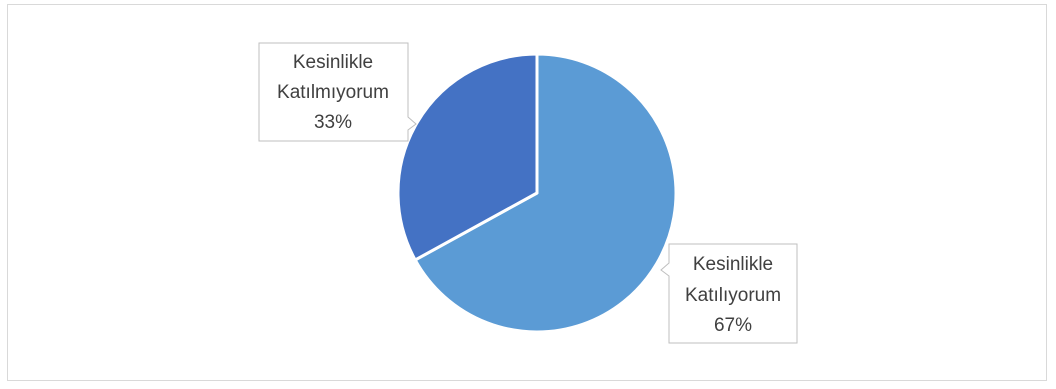 The width and height of the screenshot is (1056, 389). Describe the element at coordinates (333, 92) in the screenshot. I see `data-label-katilmiyorum-line2: Katılmıyorum` at that location.